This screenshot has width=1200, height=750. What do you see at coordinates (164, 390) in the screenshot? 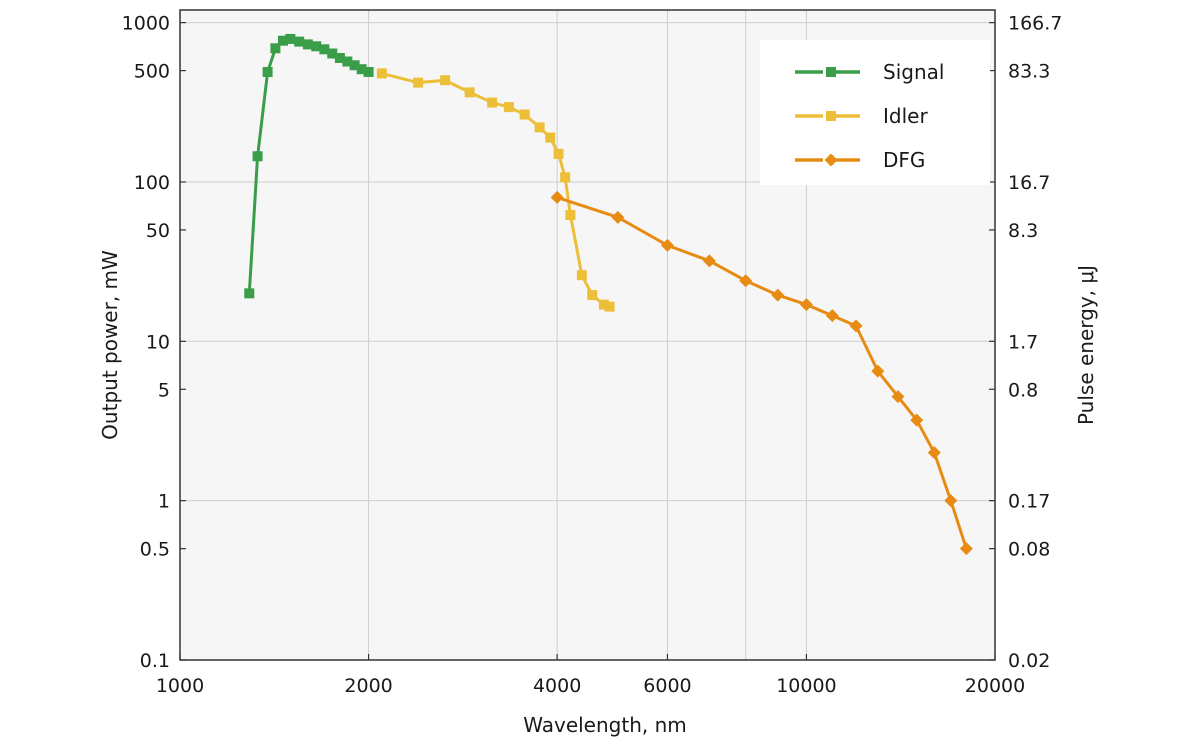
I see `y-tick-label: 5` at bounding box center [164, 390].